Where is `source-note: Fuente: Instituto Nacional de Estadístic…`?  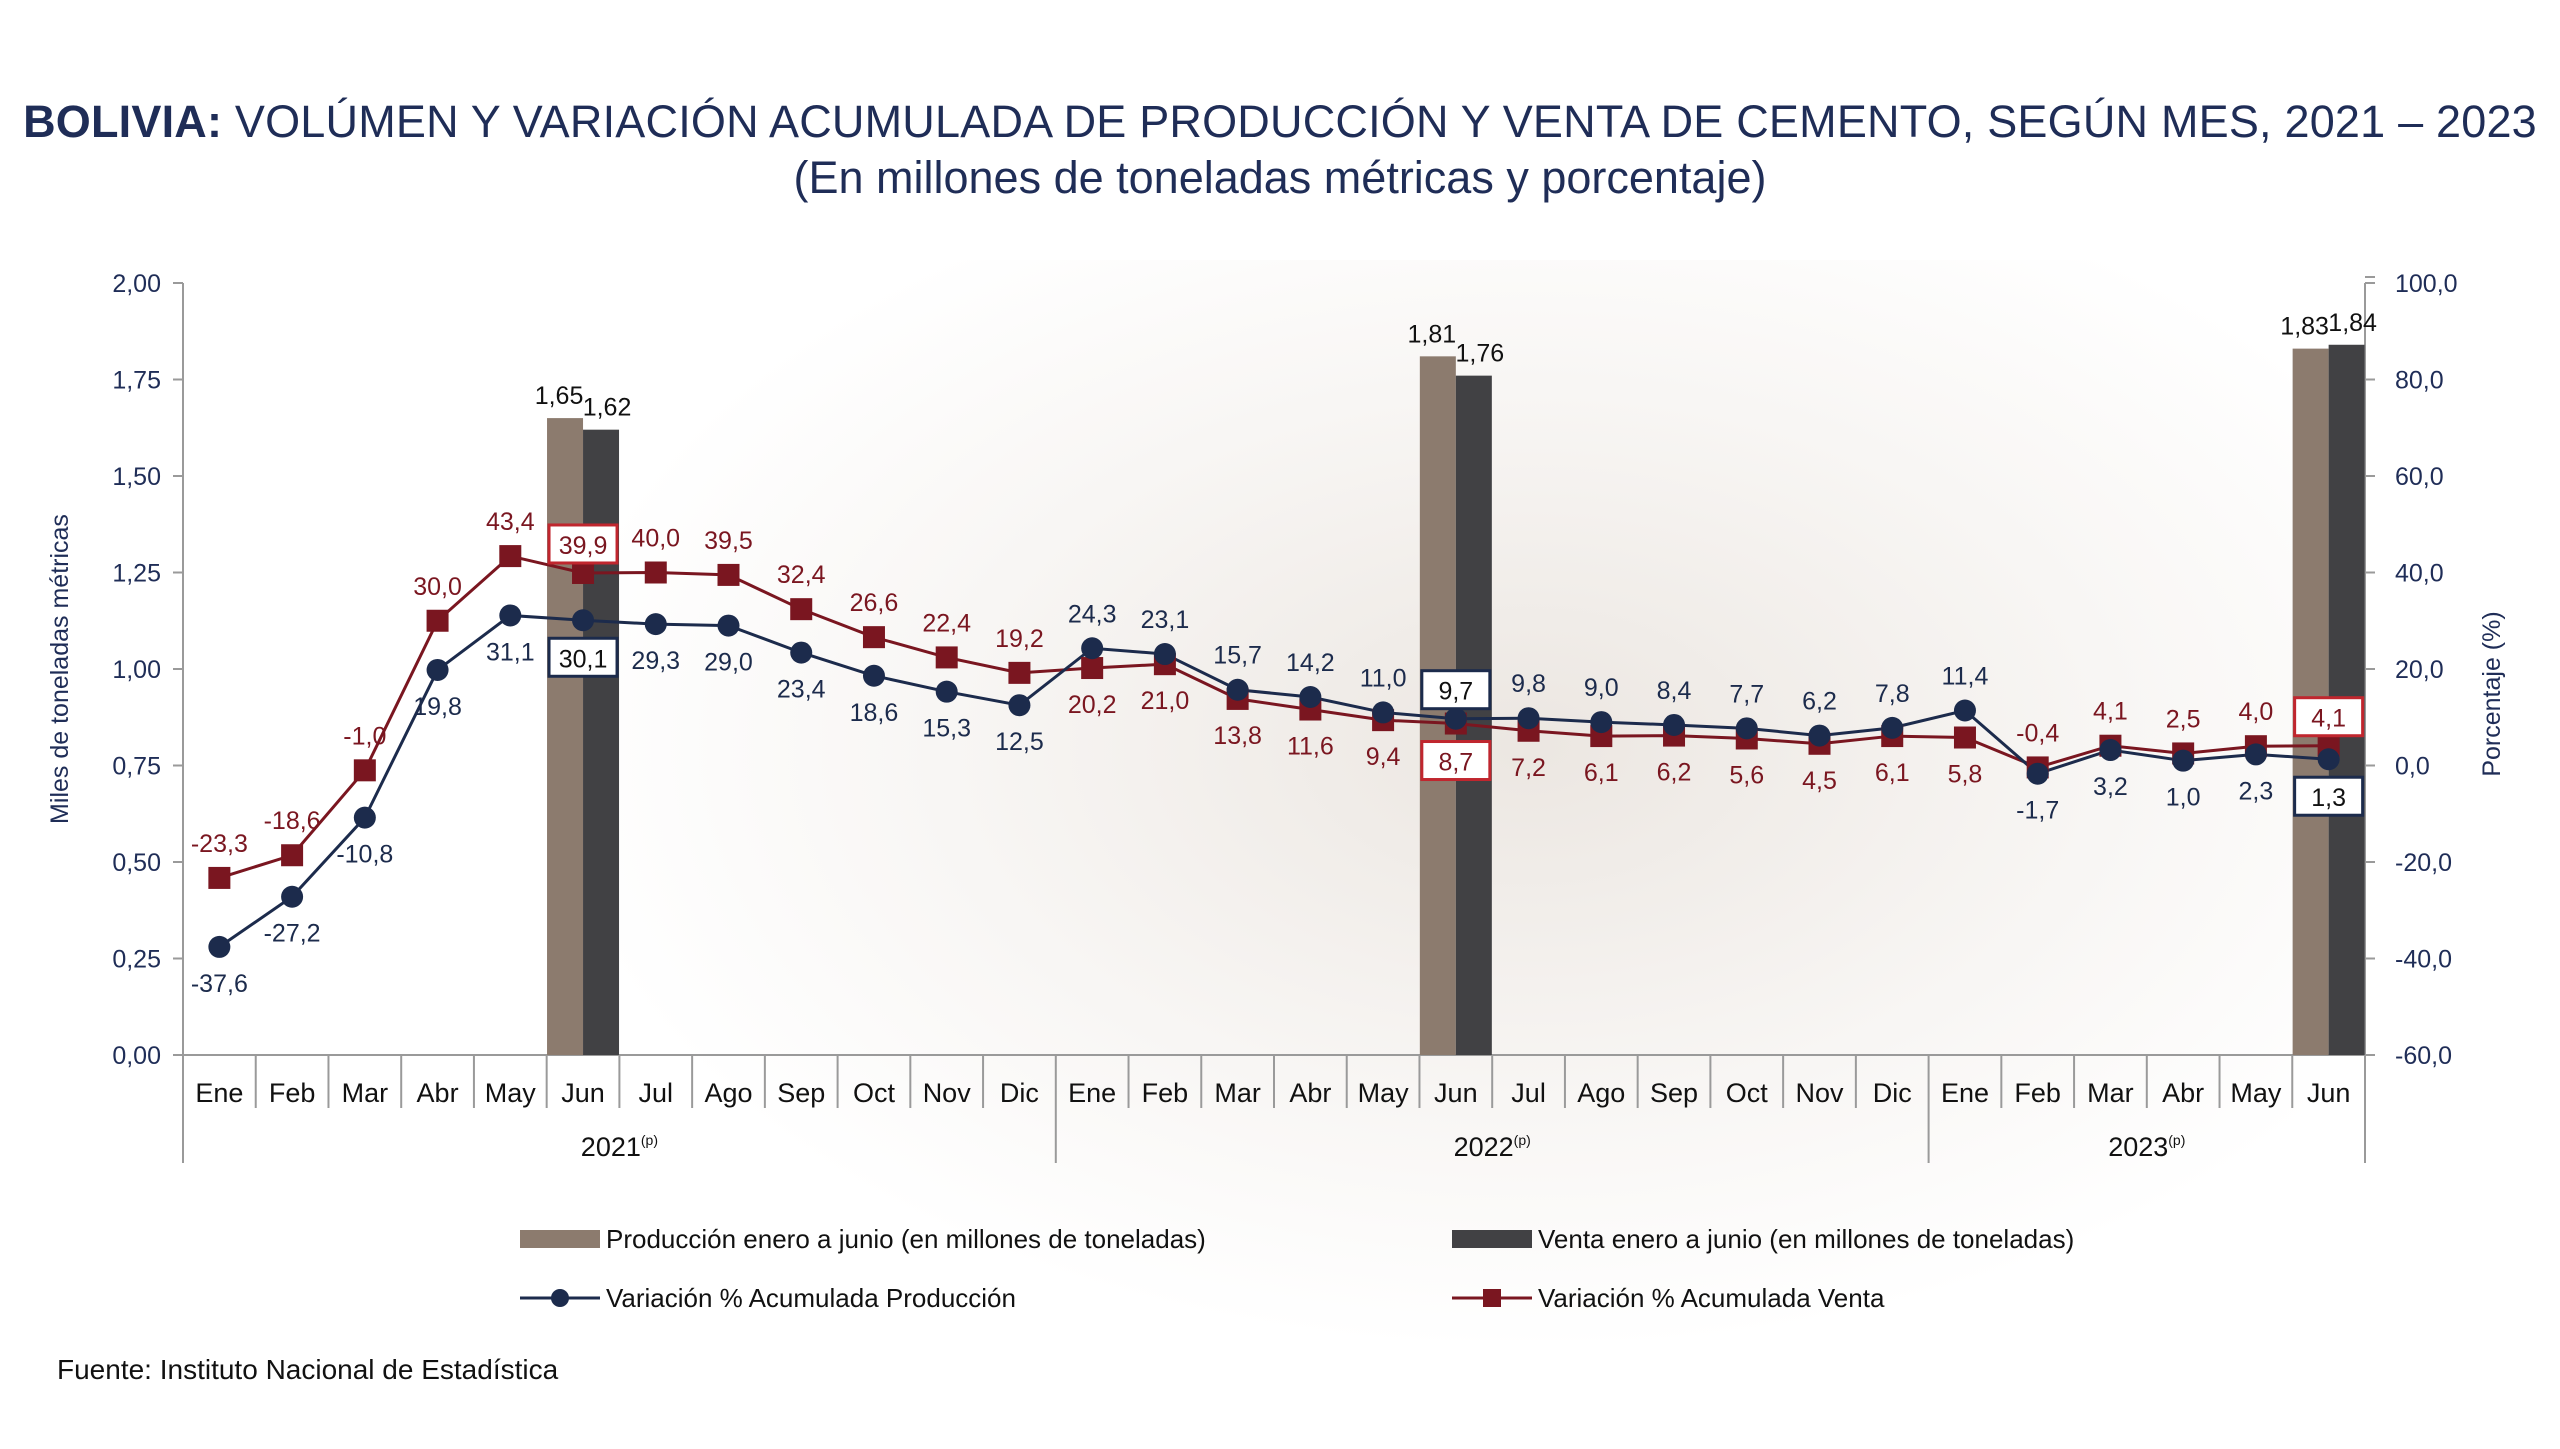 source-note: Fuente: Instituto Nacional de Estadístic… is located at coordinates (308, 1369).